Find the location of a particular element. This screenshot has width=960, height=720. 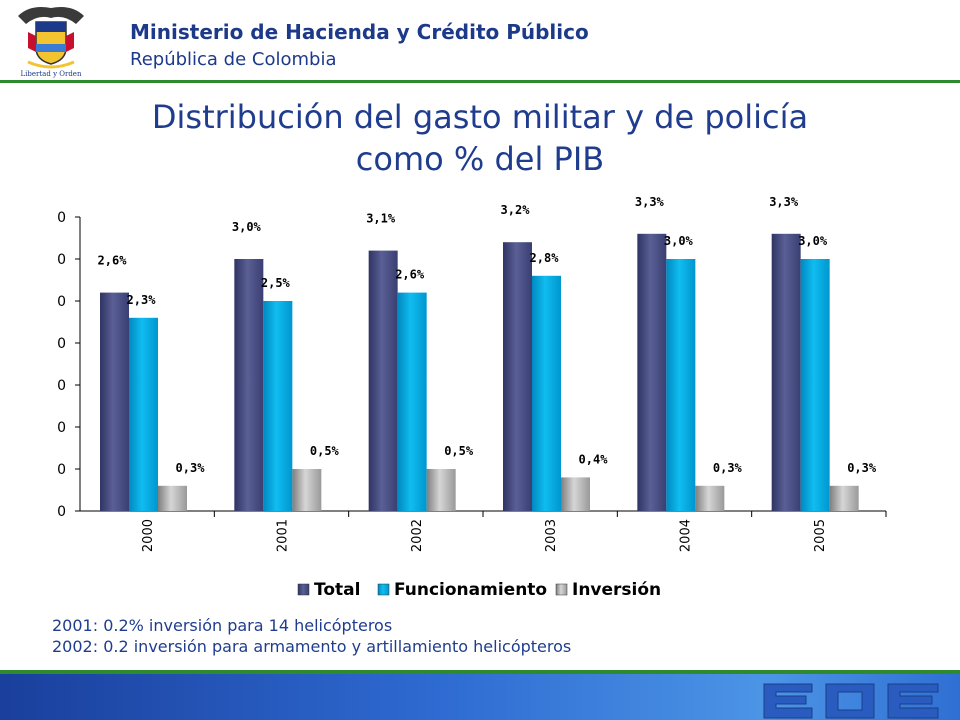

data-label: 0,4% is located at coordinates (594, 459).